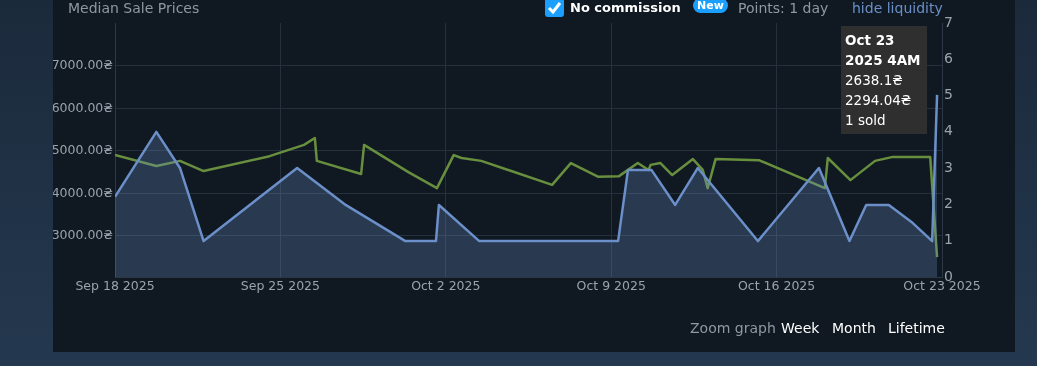 This screenshot has width=1037, height=366. Describe the element at coordinates (134, 8) in the screenshot. I see `chart-title: Median Sale Prices` at that location.